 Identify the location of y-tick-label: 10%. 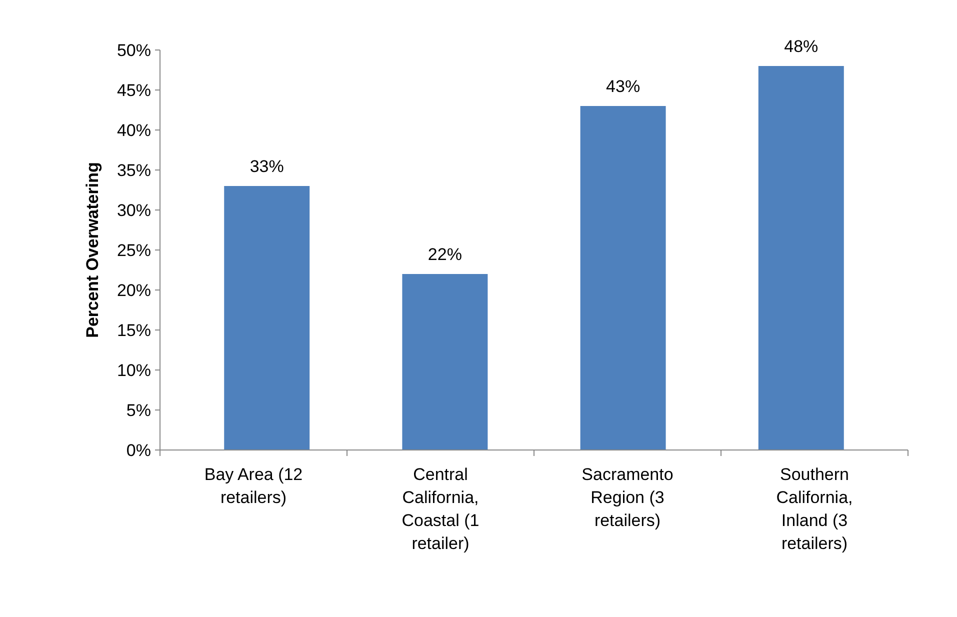
(133, 370).